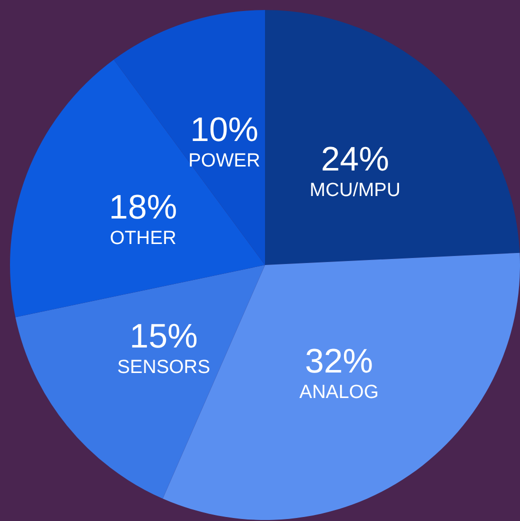  Describe the element at coordinates (339, 392) in the screenshot. I see `slice-label: ANALOG` at that location.